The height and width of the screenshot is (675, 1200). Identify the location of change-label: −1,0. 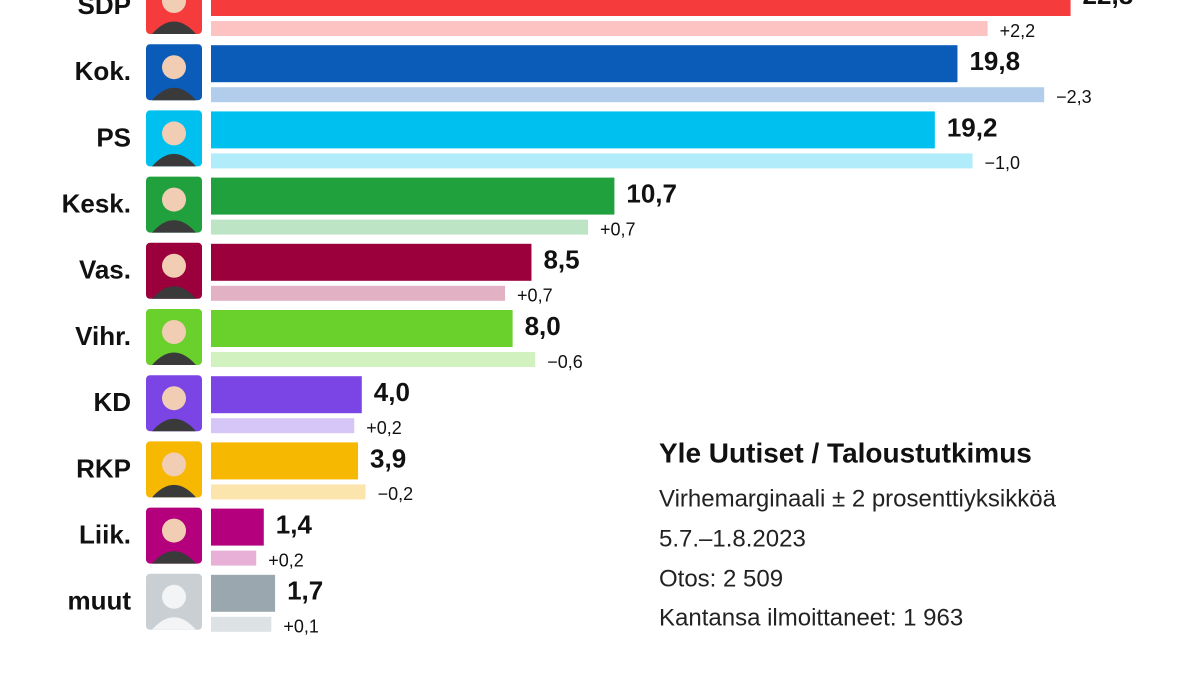
(1003, 163).